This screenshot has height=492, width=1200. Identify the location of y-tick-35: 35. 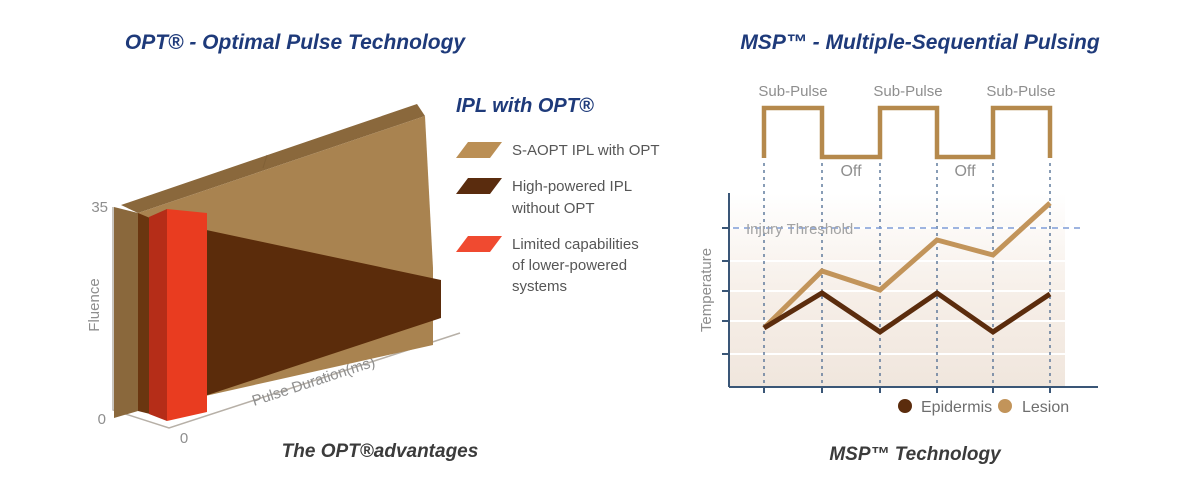
(99, 207).